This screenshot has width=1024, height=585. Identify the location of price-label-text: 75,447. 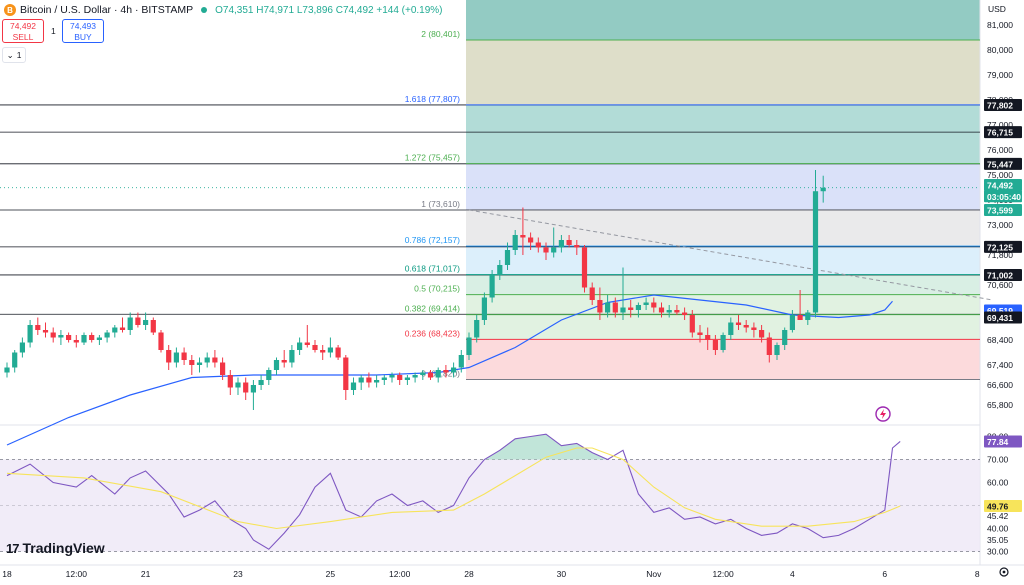
(1000, 164).